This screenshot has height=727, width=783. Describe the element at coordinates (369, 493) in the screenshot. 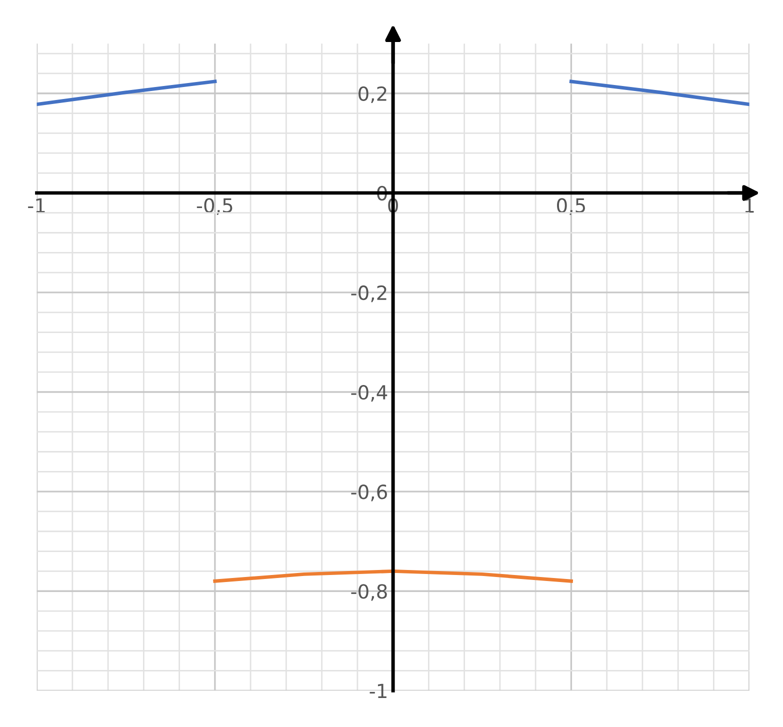

I see `y-tick-label: -0,6` at that location.